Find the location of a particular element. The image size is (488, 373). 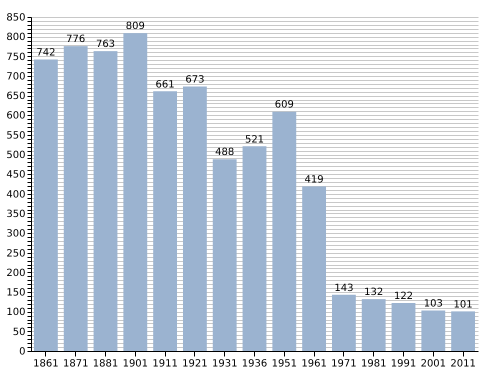

data-label: 132 is located at coordinates (374, 292).